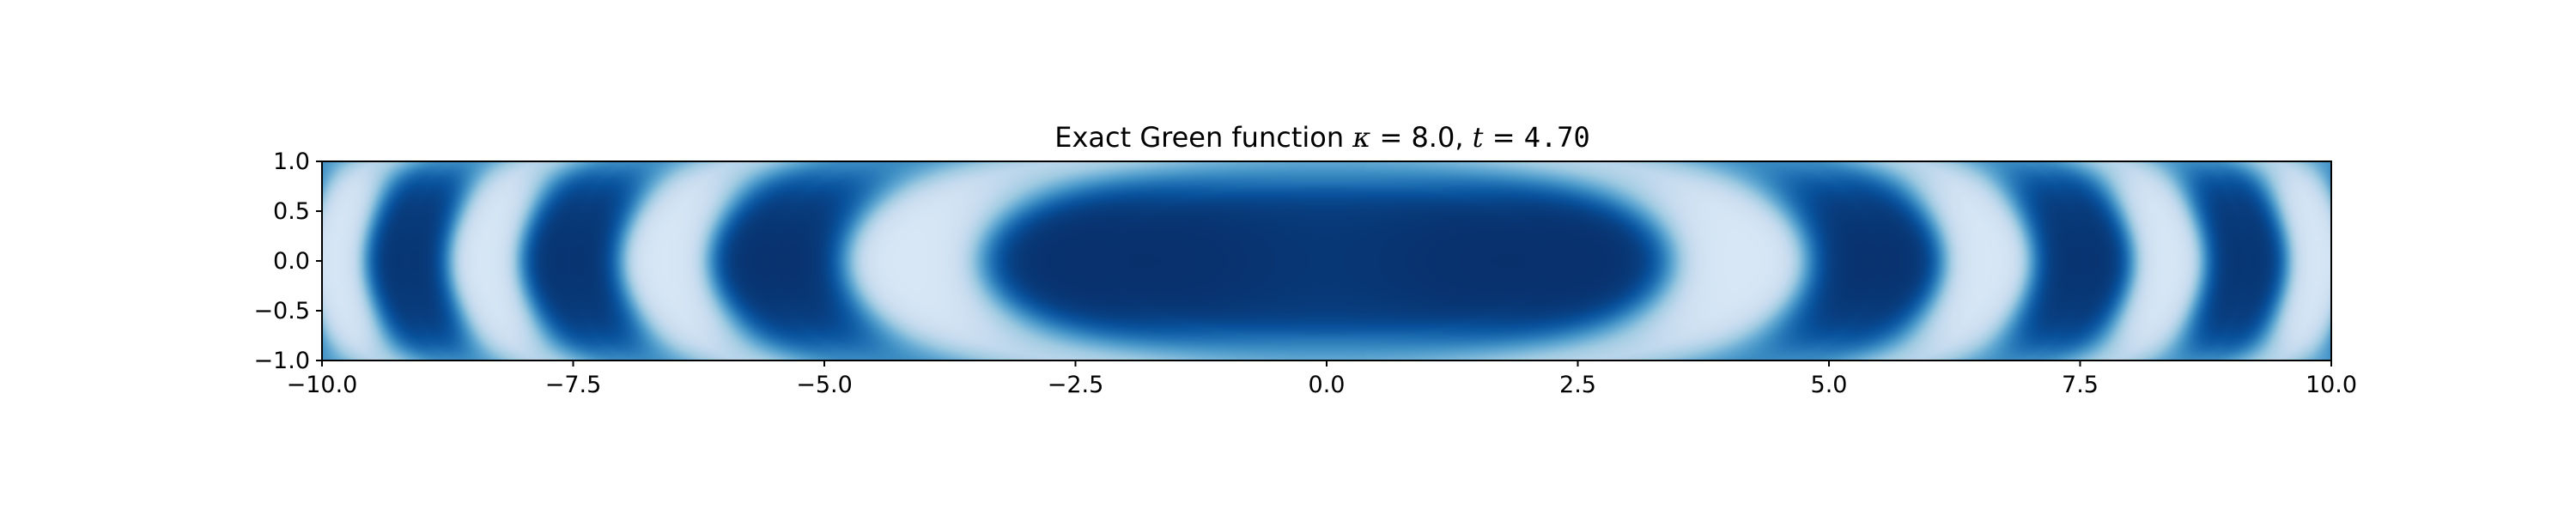 The width and height of the screenshot is (2576, 515). I want to click on x-tick-label: −7.5, so click(574, 385).